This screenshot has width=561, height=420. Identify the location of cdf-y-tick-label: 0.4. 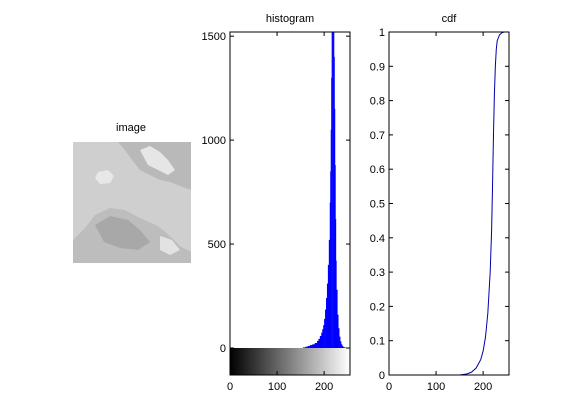
(377, 239).